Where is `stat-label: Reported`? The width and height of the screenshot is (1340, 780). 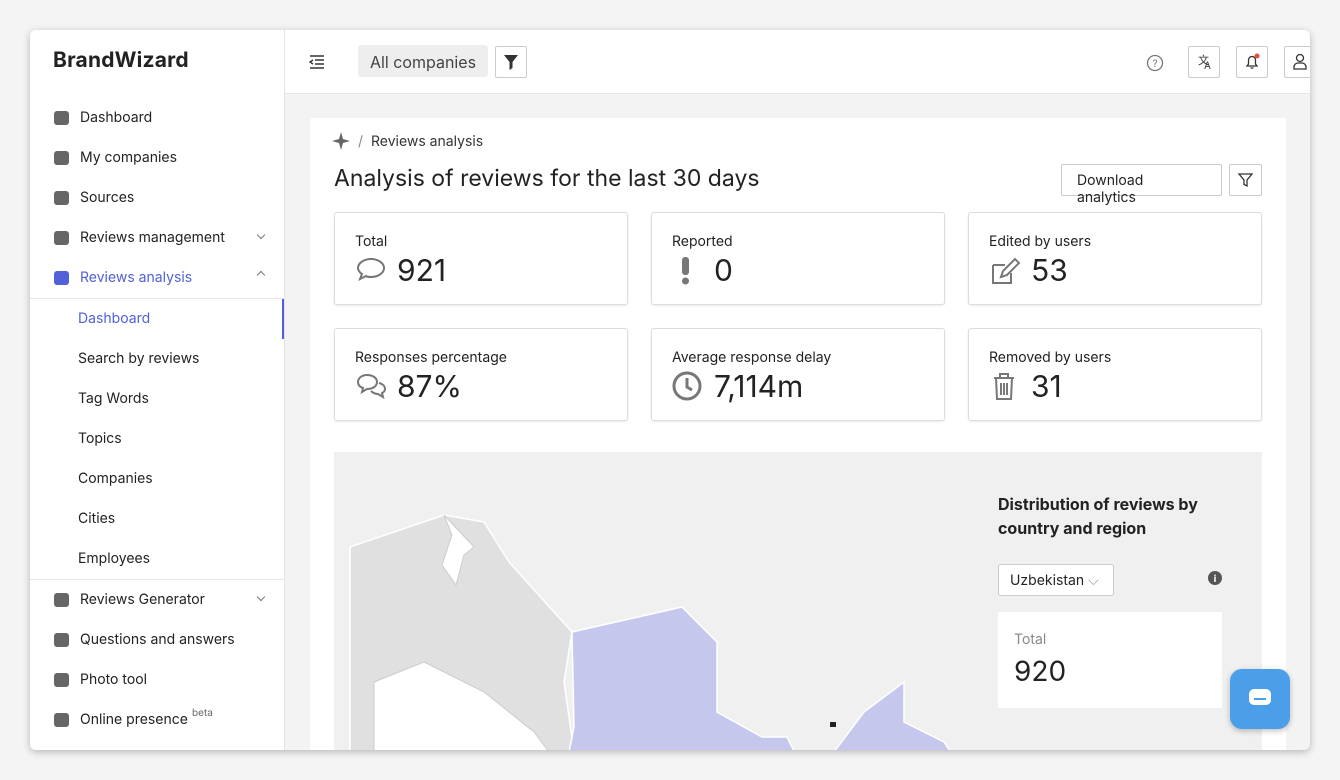 stat-label: Reported is located at coordinates (702, 241).